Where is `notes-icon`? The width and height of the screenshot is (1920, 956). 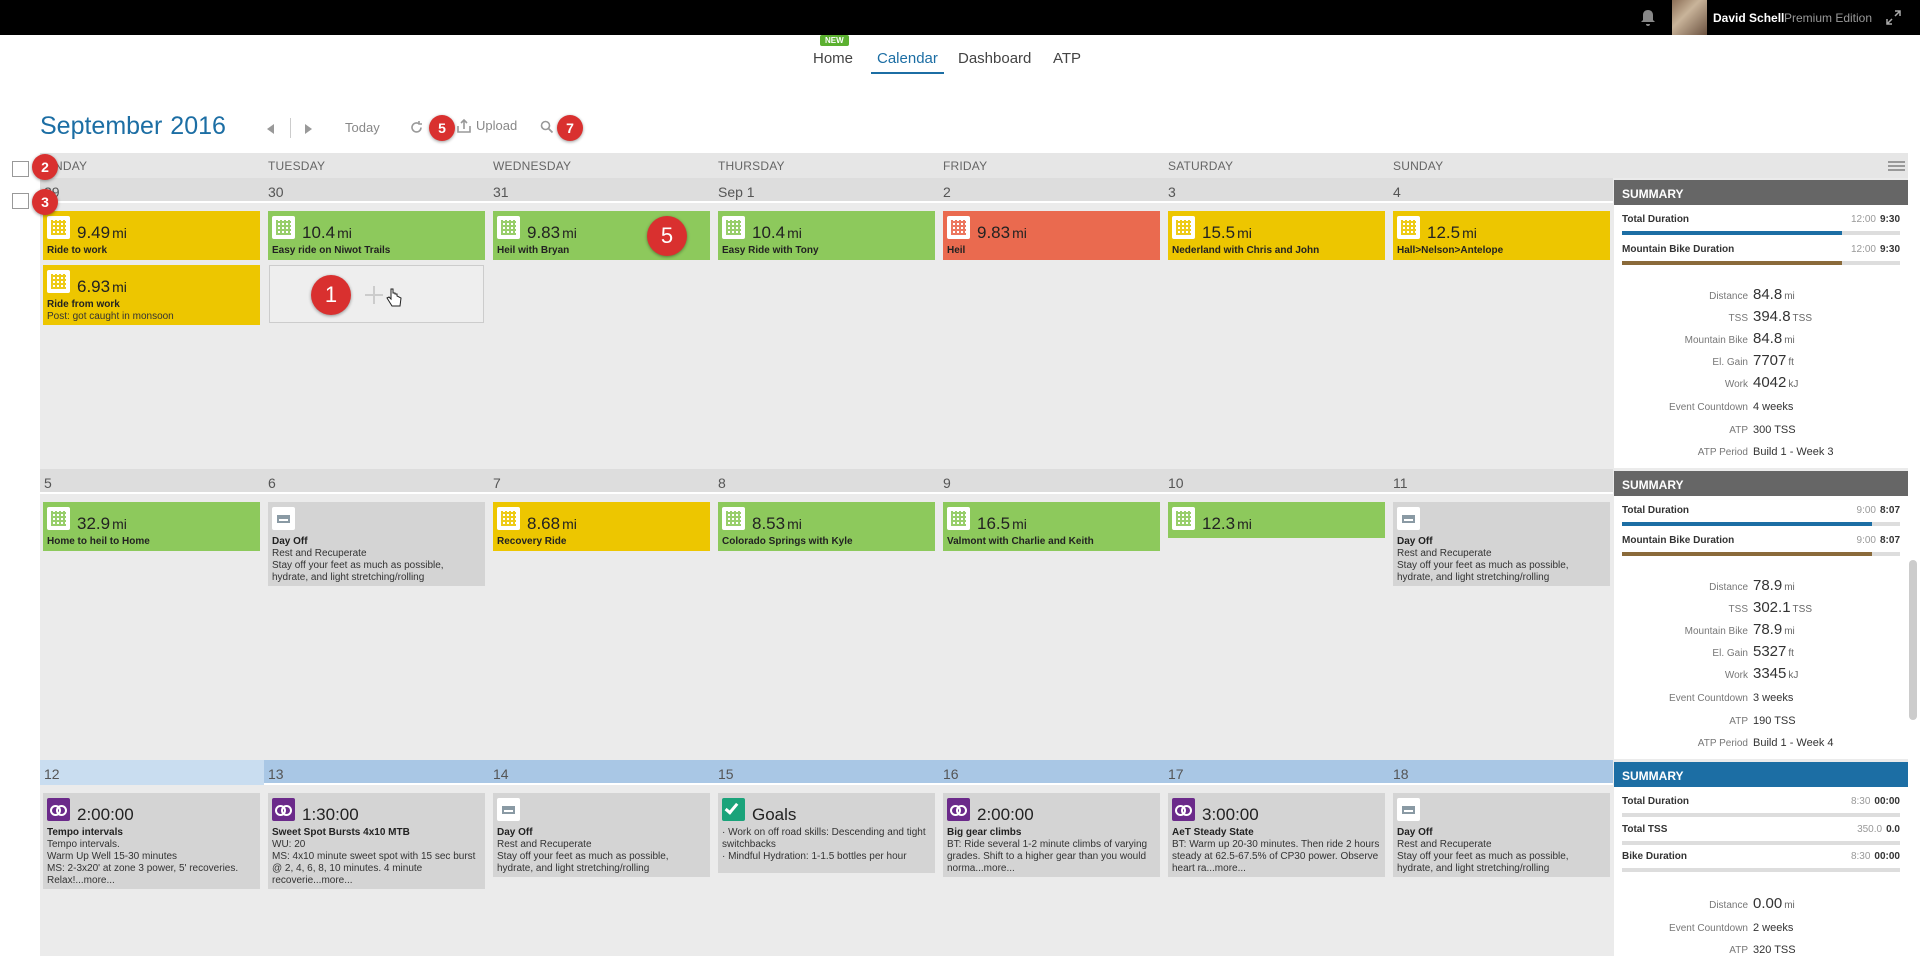
notes-icon is located at coordinates (20, 201).